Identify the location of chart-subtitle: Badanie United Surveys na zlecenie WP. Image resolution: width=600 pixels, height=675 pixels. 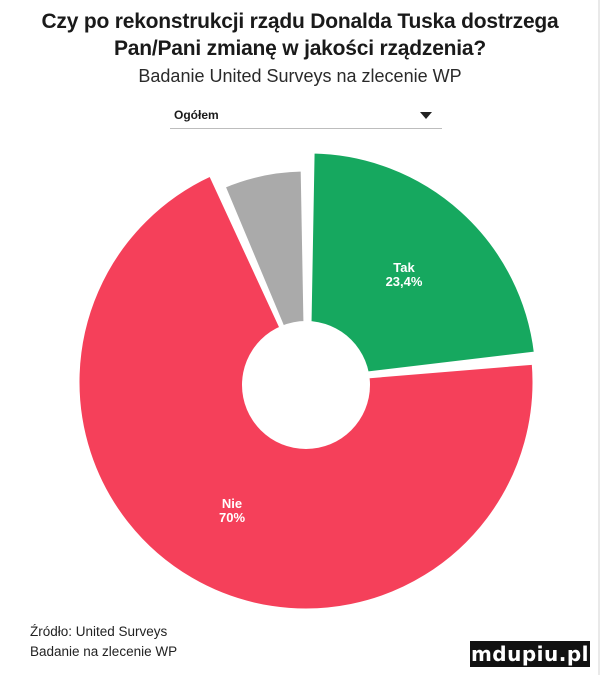
(300, 76).